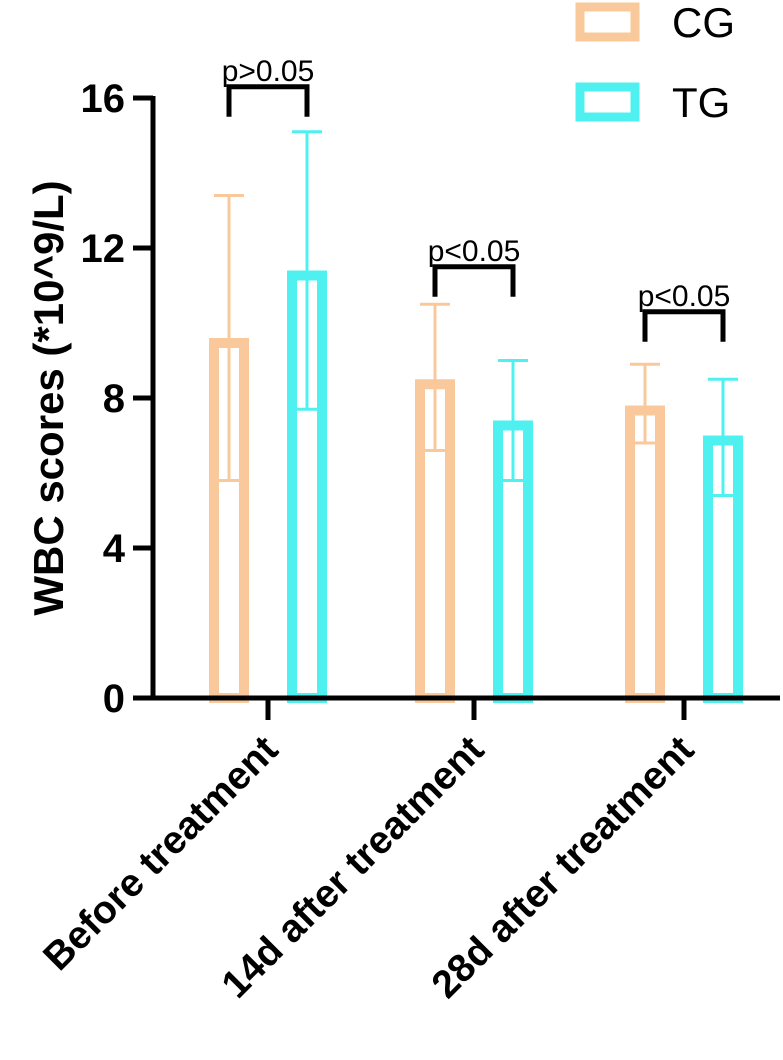 The height and width of the screenshot is (1060, 783). I want to click on legend-label-tg: TG, so click(701, 102).